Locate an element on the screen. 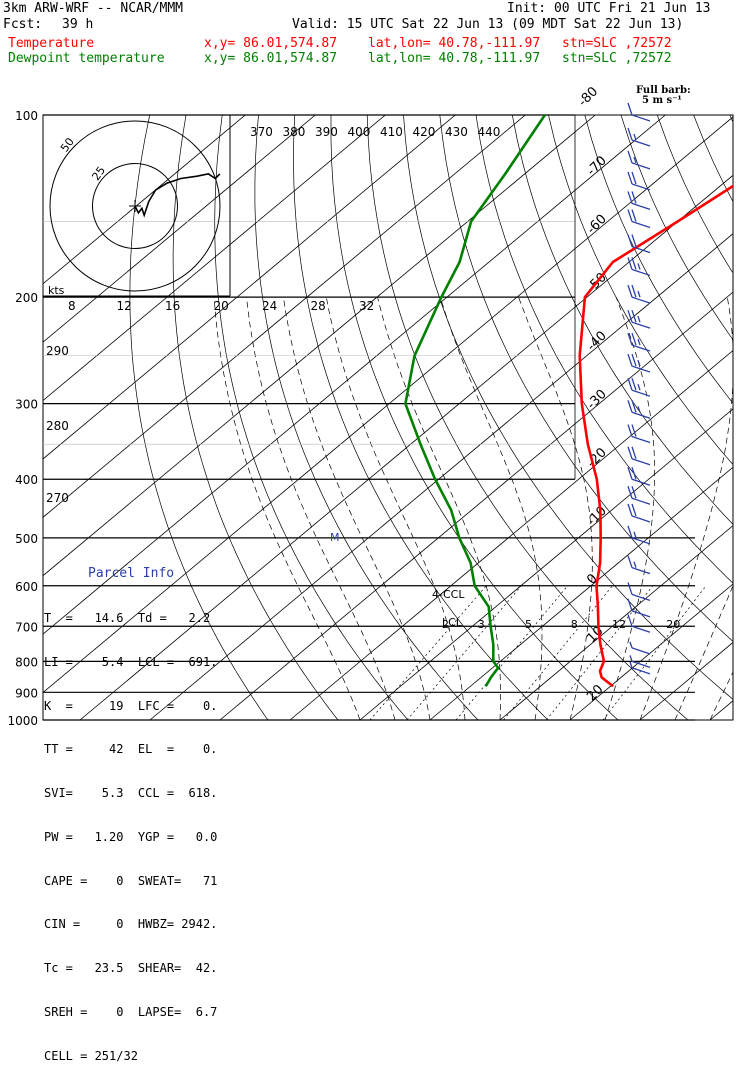 This screenshot has height=1078, width=740. parcel-row: T = 14.6 Td = 2.2 is located at coordinates (138, 618).